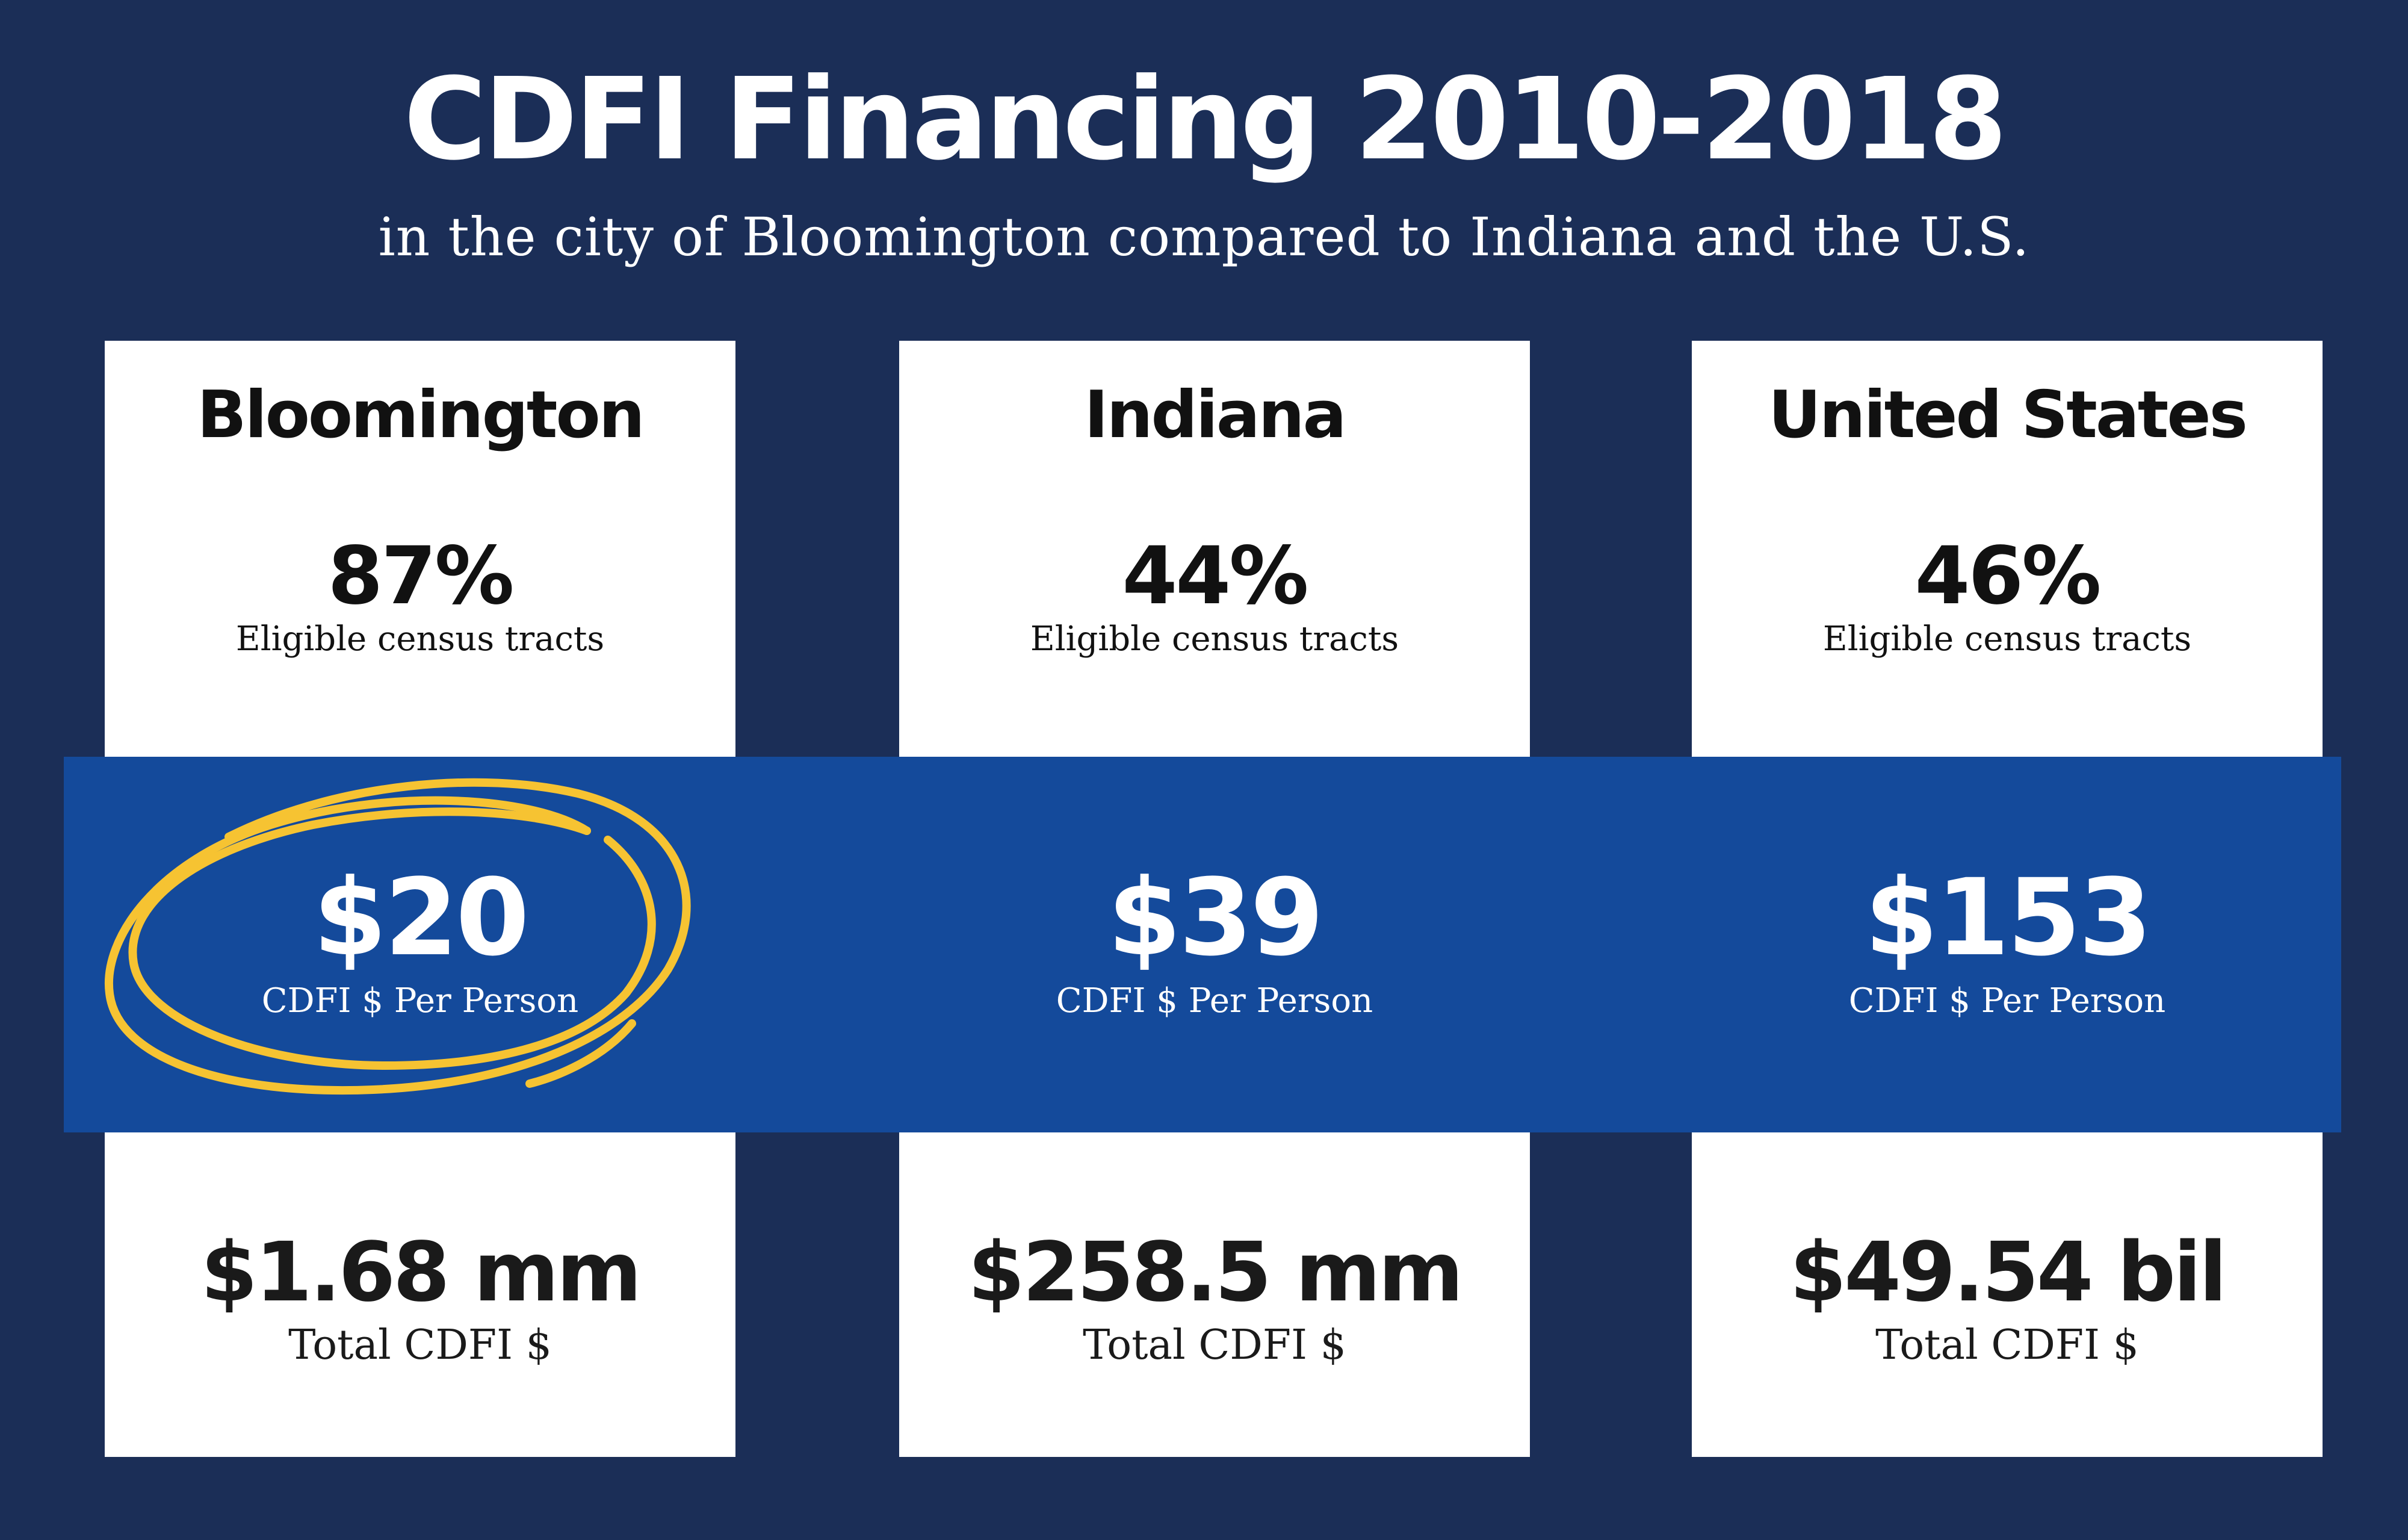 The height and width of the screenshot is (1540, 2408). I want to click on per-person-bloomington: $20 CDFI $ Per Person, so click(420, 942).